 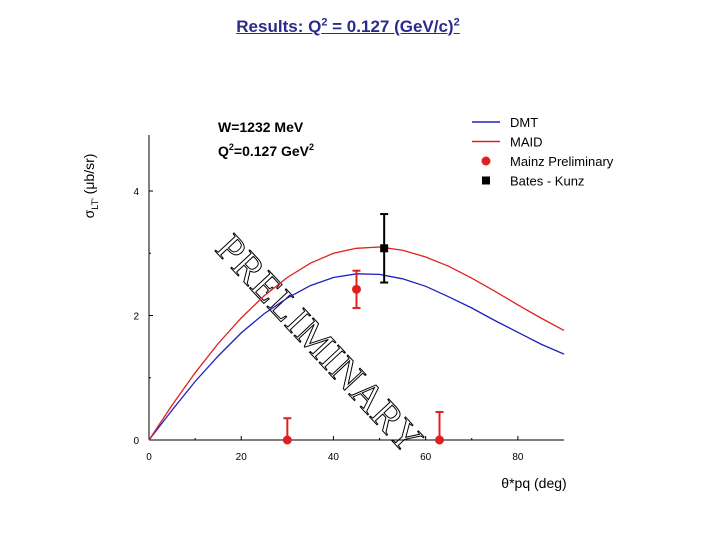 What do you see at coordinates (562, 161) in the screenshot?
I see `legend-label-mainz-preliminary: Mainz Preliminary` at bounding box center [562, 161].